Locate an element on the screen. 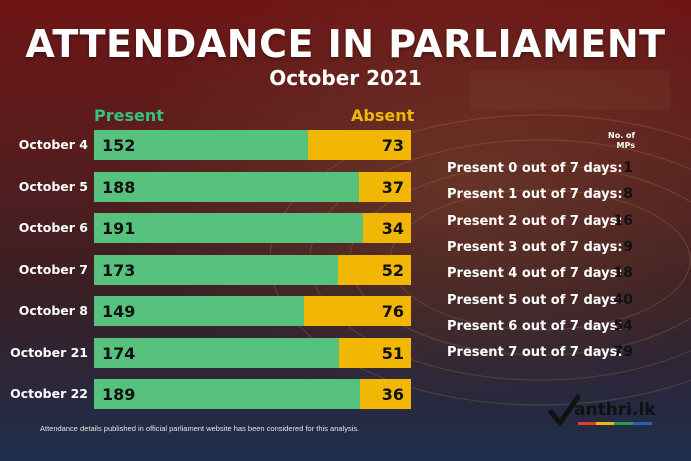 This screenshot has width=691, height=461. absent-value-label: 36 is located at coordinates (392, 394).